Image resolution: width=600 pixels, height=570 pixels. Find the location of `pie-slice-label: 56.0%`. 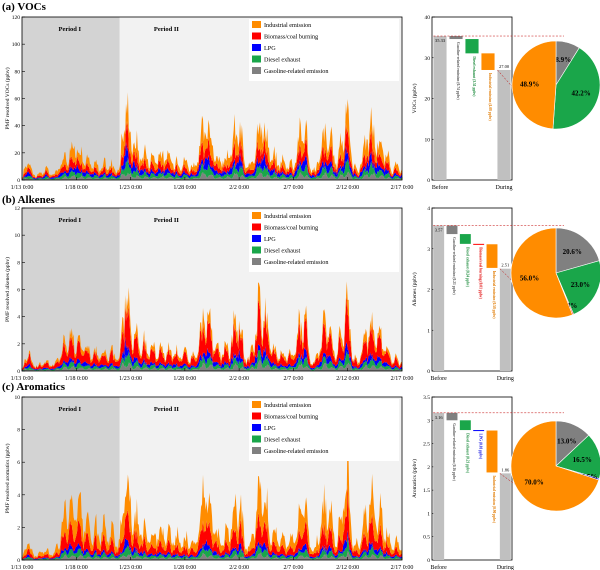

pie-slice-label: 56.0% is located at coordinates (529, 279).